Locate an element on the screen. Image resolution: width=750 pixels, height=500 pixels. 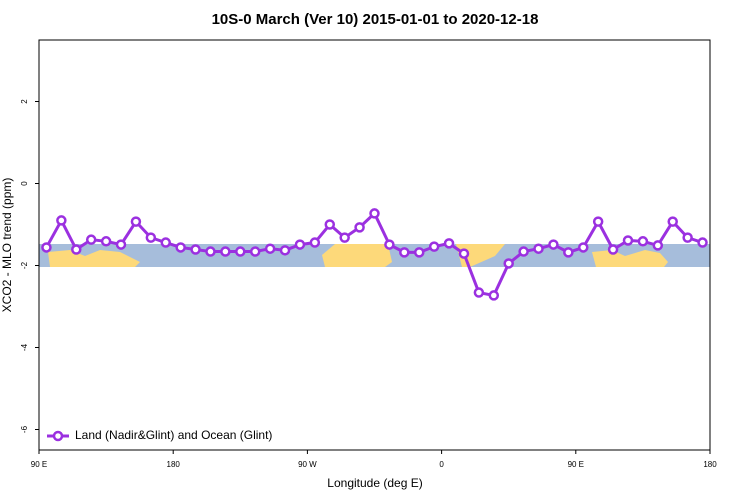
y-tick-label: -2 is located at coordinates (24, 265).